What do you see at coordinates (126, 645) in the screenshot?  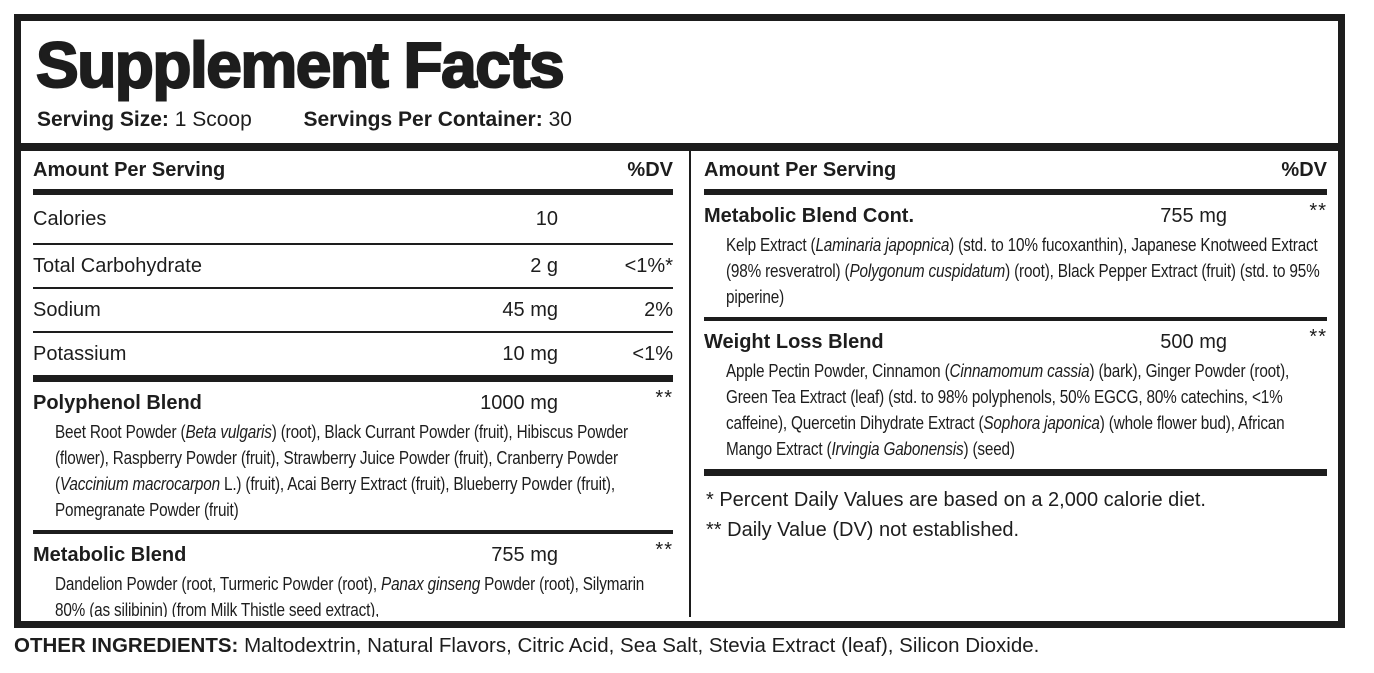 I see `other-ingredients-label: OTHER INGREDIENTS:` at bounding box center [126, 645].